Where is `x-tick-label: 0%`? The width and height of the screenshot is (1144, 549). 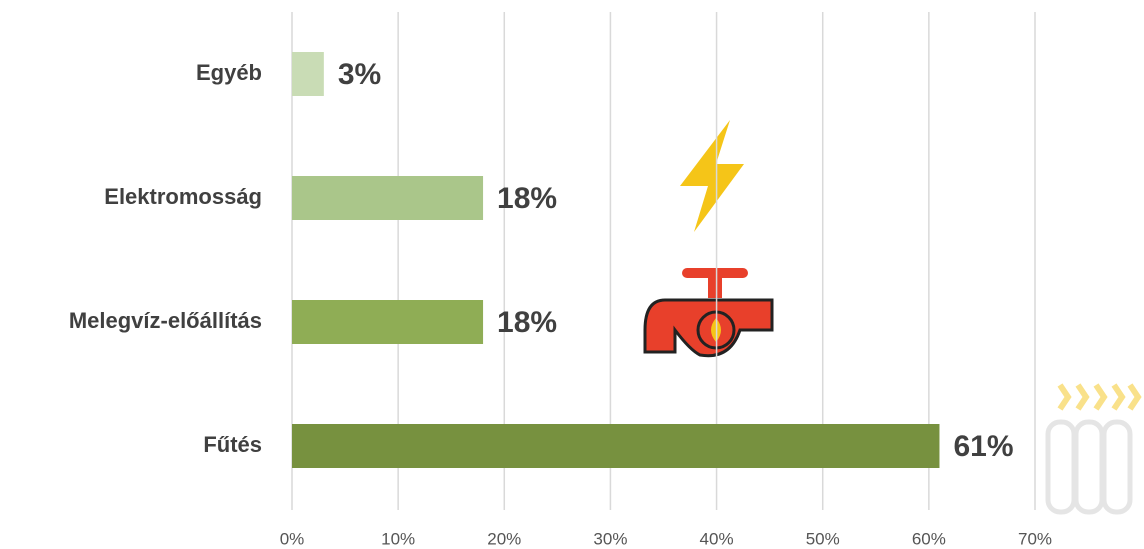
x-tick-label: 0% is located at coordinates (292, 538).